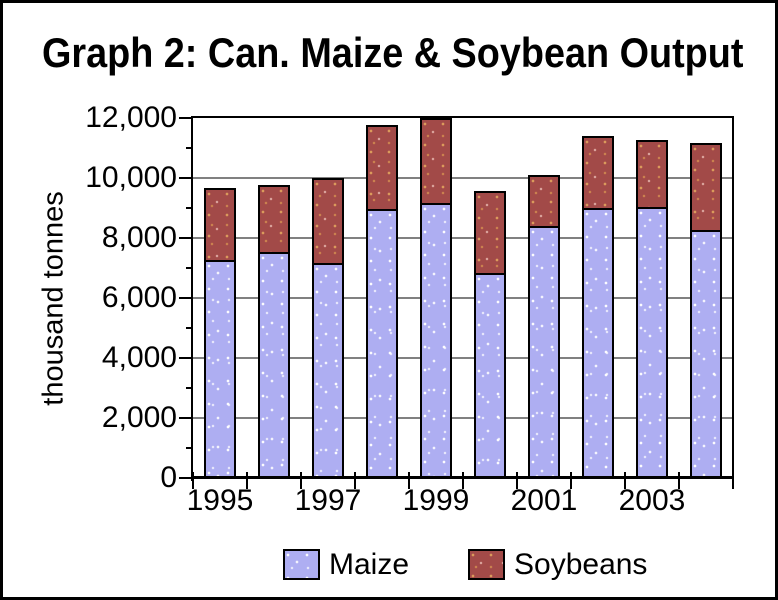 The width and height of the screenshot is (778, 600). Describe the element at coordinates (301, 564) in the screenshot. I see `legend-swatch-maize` at that location.